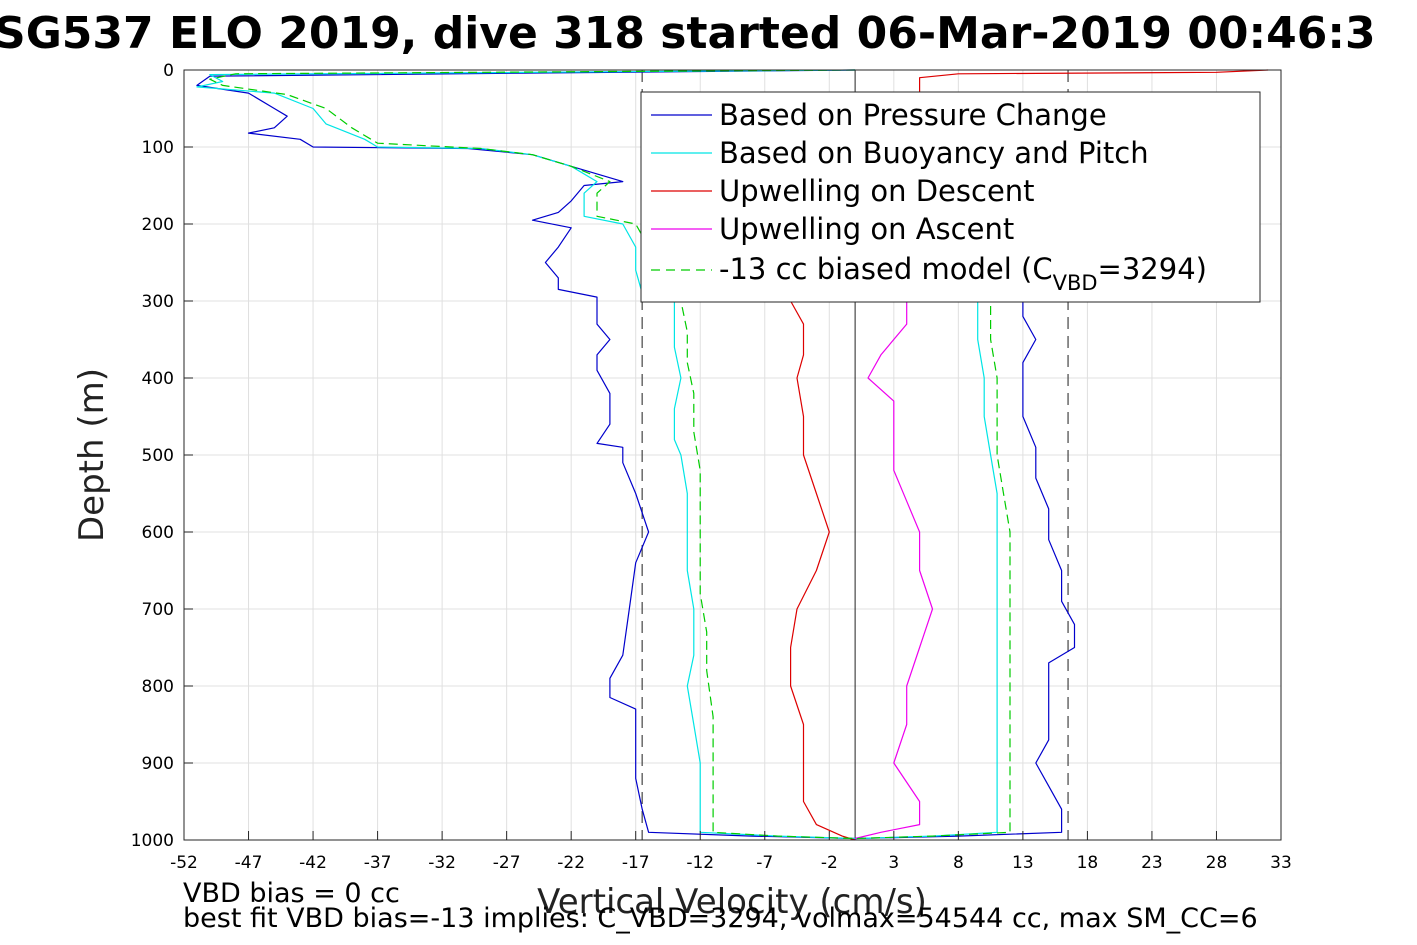  What do you see at coordinates (158, 379) in the screenshot?
I see `y-tick-label: 400` at bounding box center [158, 379].